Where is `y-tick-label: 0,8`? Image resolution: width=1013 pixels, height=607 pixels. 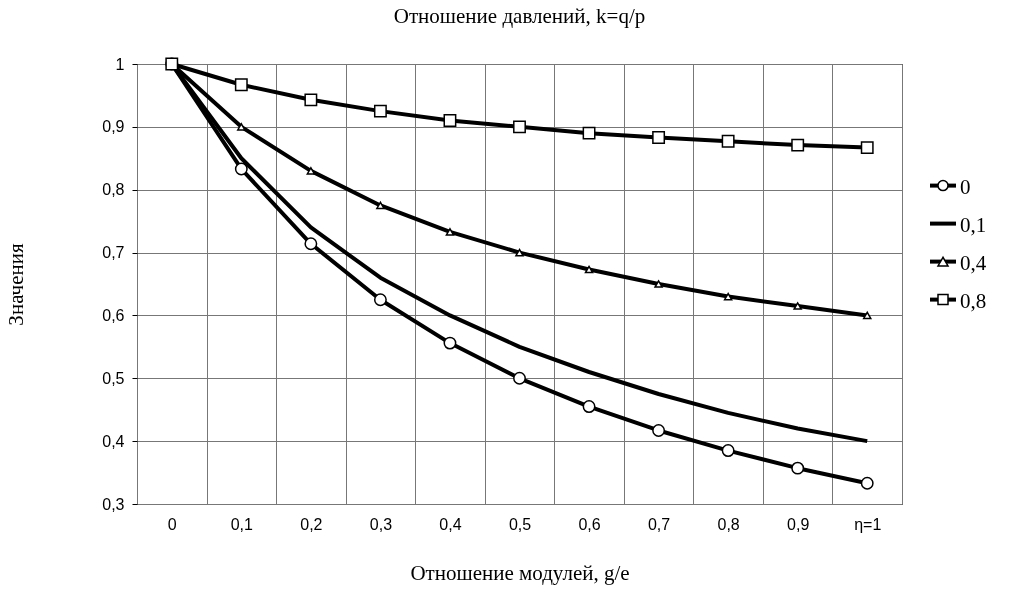
y-tick-label: 0,8 is located at coordinates (113, 190).